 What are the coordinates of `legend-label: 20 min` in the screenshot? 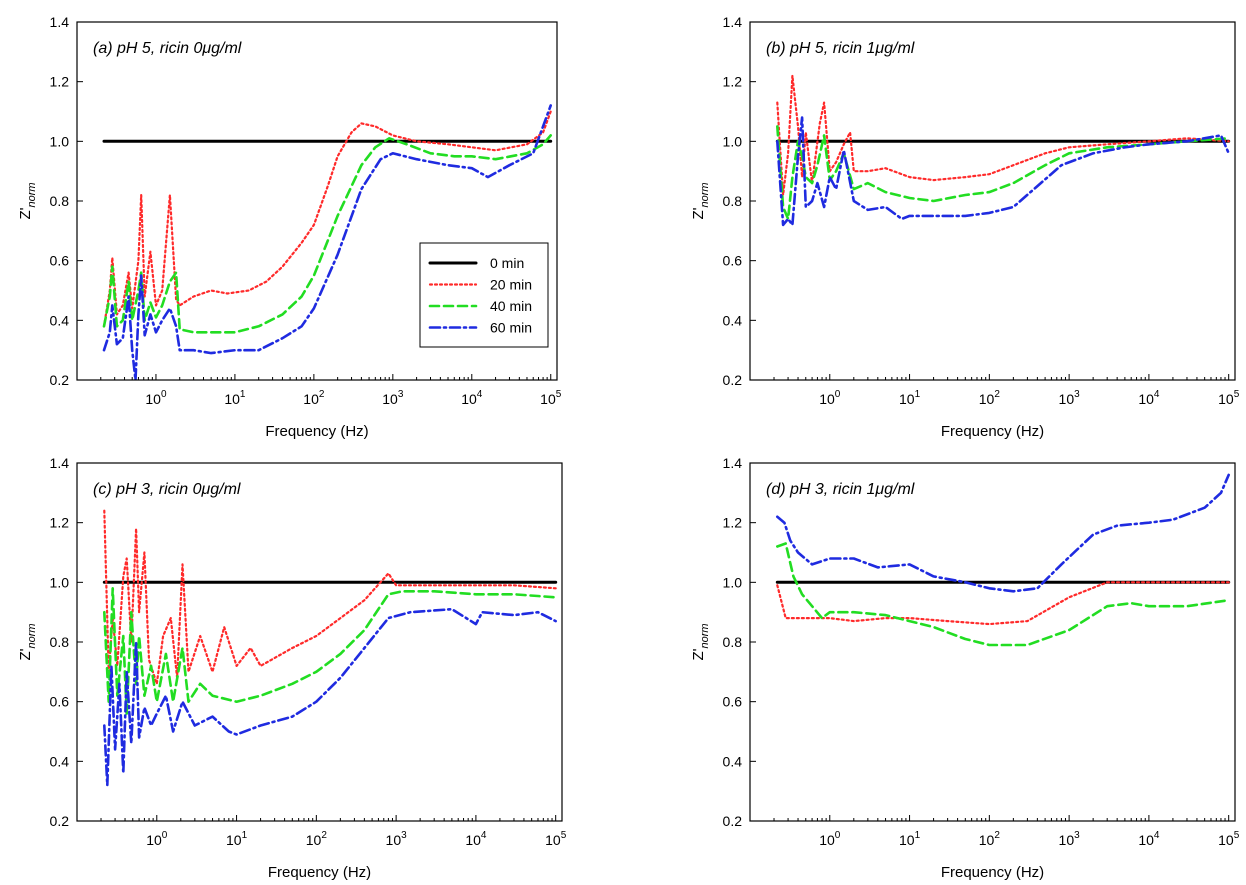 It's located at (511, 285).